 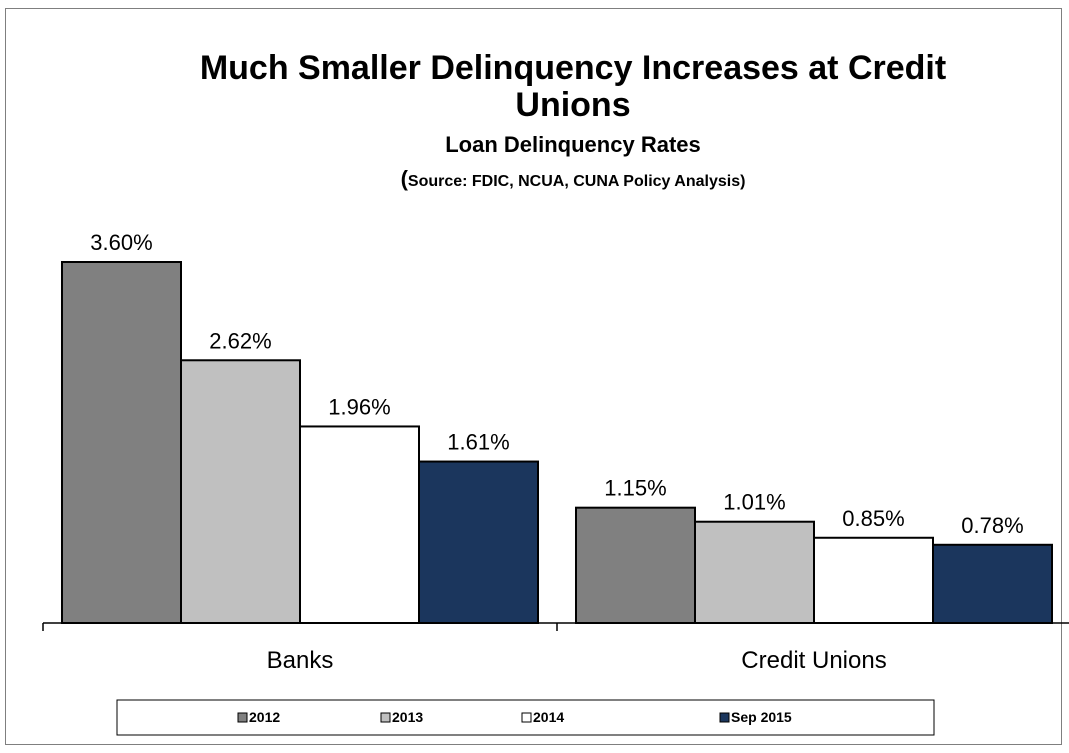 I want to click on data-label: 1.15%, so click(x=635, y=488).